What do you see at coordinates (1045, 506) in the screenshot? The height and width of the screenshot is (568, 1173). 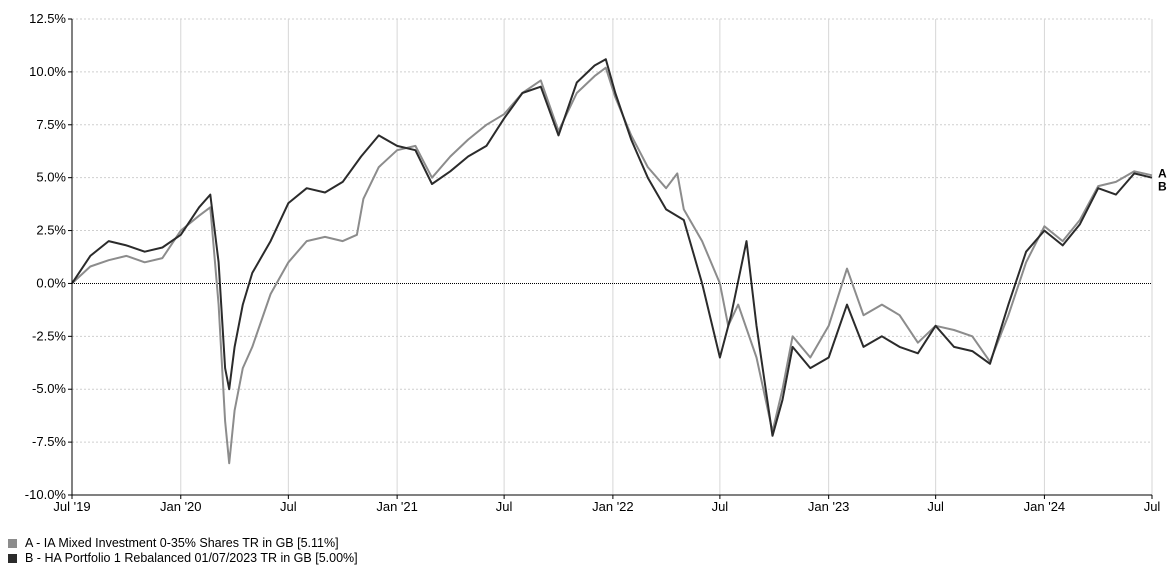 I see `x-tick-label: Jan '24` at bounding box center [1045, 506].